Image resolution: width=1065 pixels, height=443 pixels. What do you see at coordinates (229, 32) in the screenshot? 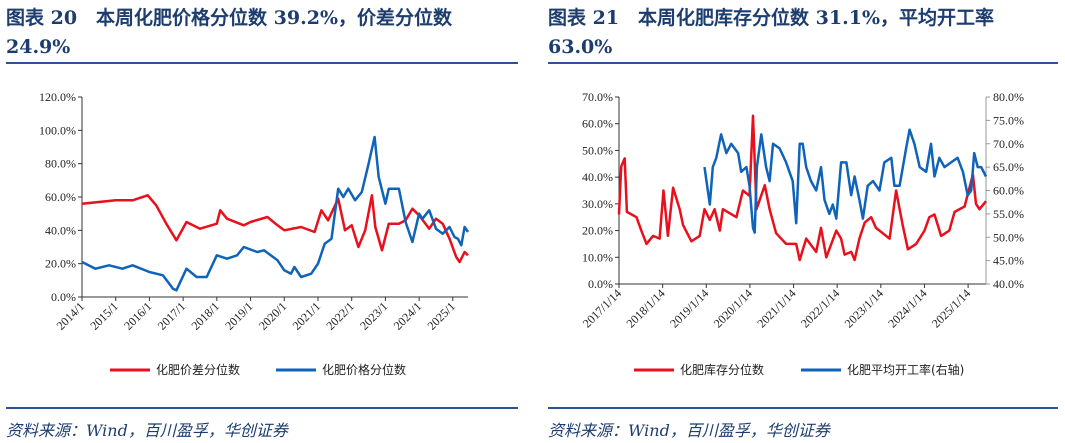
I see `left-chart-title: 图表 20 本周化肥价格分位数 39.2%，价差分位数 24.9%` at bounding box center [229, 32].